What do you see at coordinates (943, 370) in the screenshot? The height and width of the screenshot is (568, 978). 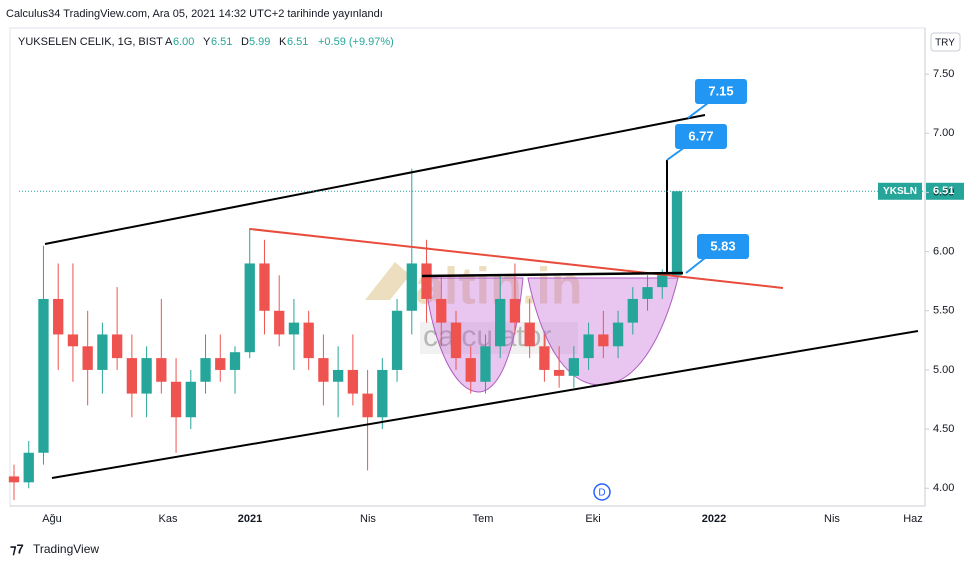 I see `y-tick-label: 5.00` at bounding box center [943, 370].